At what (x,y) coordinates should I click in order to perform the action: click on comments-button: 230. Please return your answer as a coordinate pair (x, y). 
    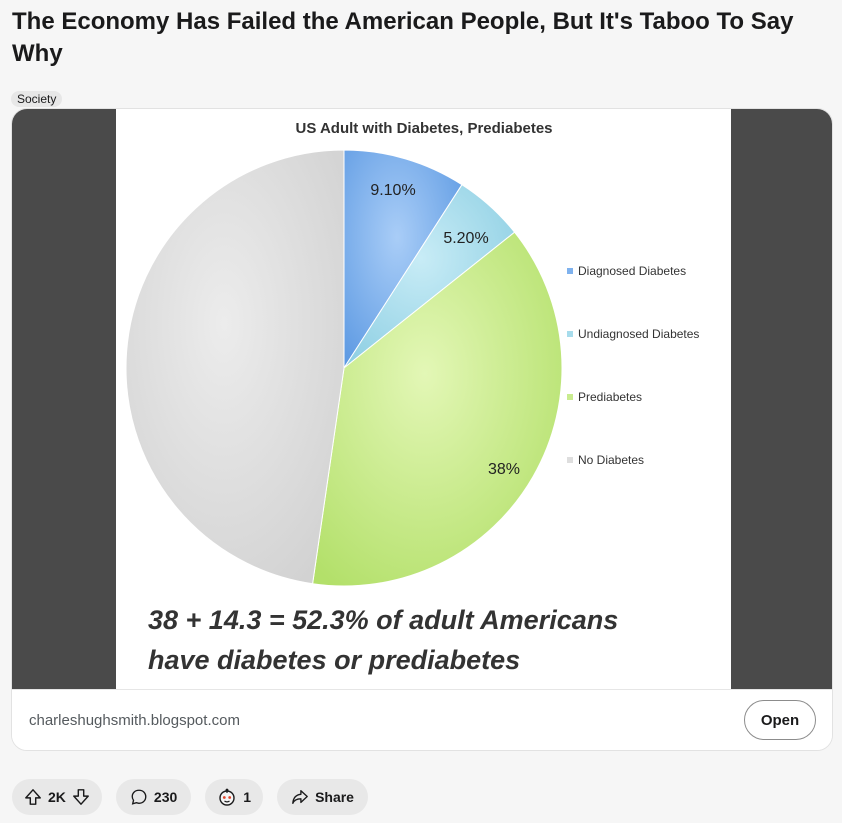
    Looking at the image, I should click on (153, 797).